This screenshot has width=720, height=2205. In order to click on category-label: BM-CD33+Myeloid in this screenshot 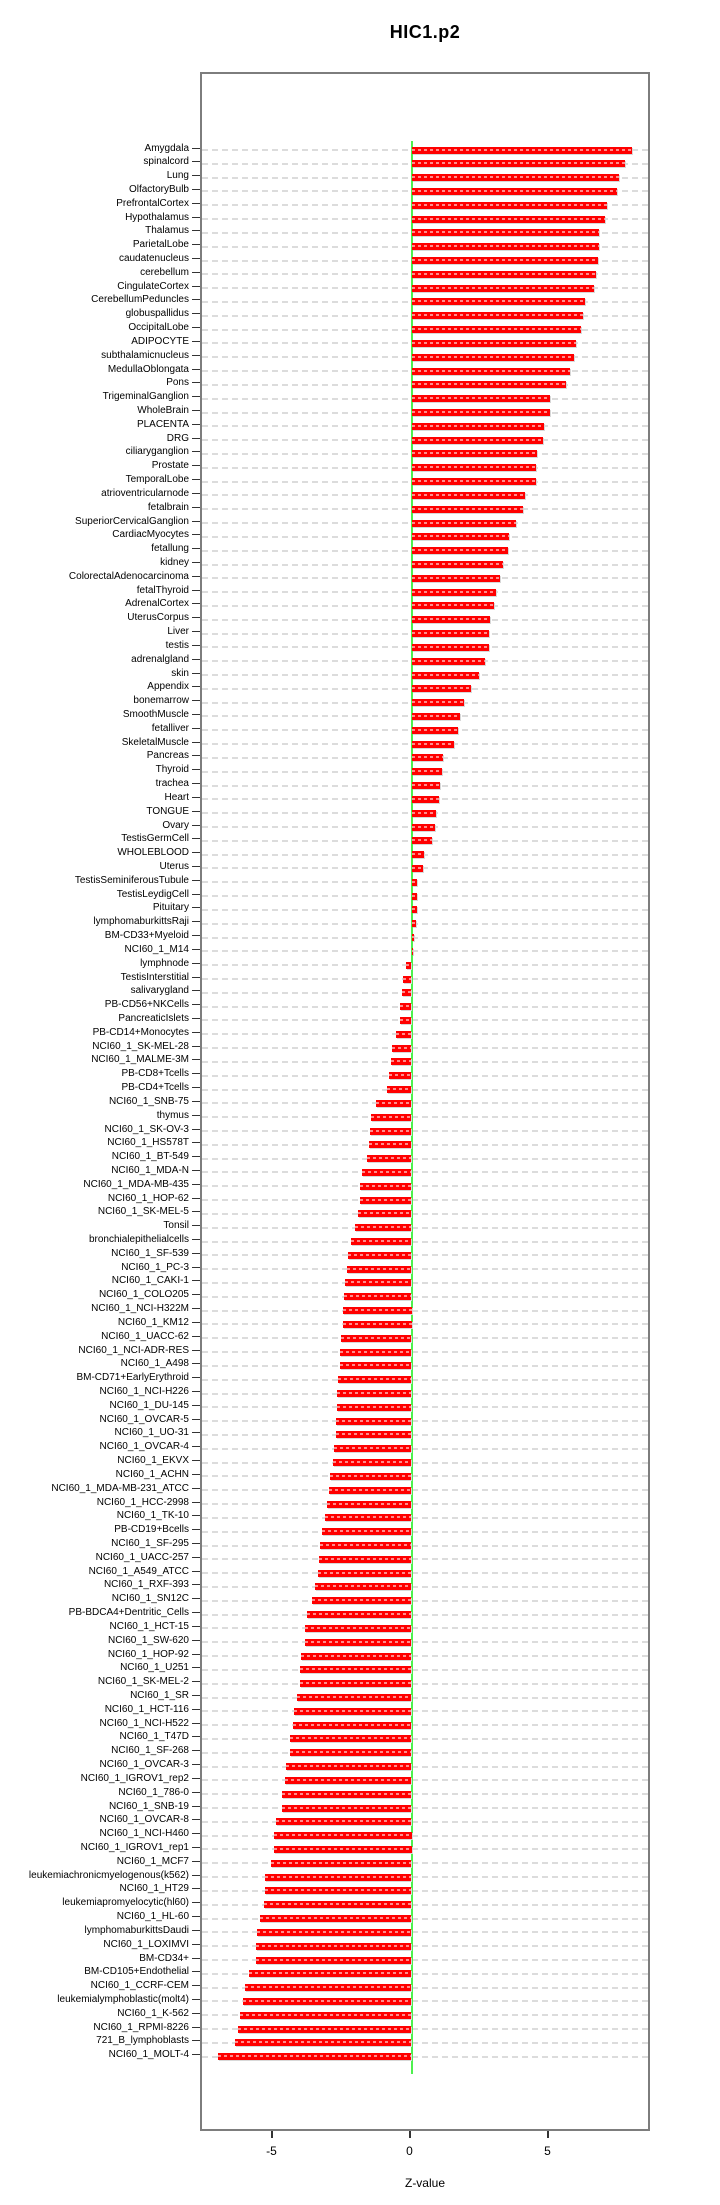, I will do `click(146, 936)`.